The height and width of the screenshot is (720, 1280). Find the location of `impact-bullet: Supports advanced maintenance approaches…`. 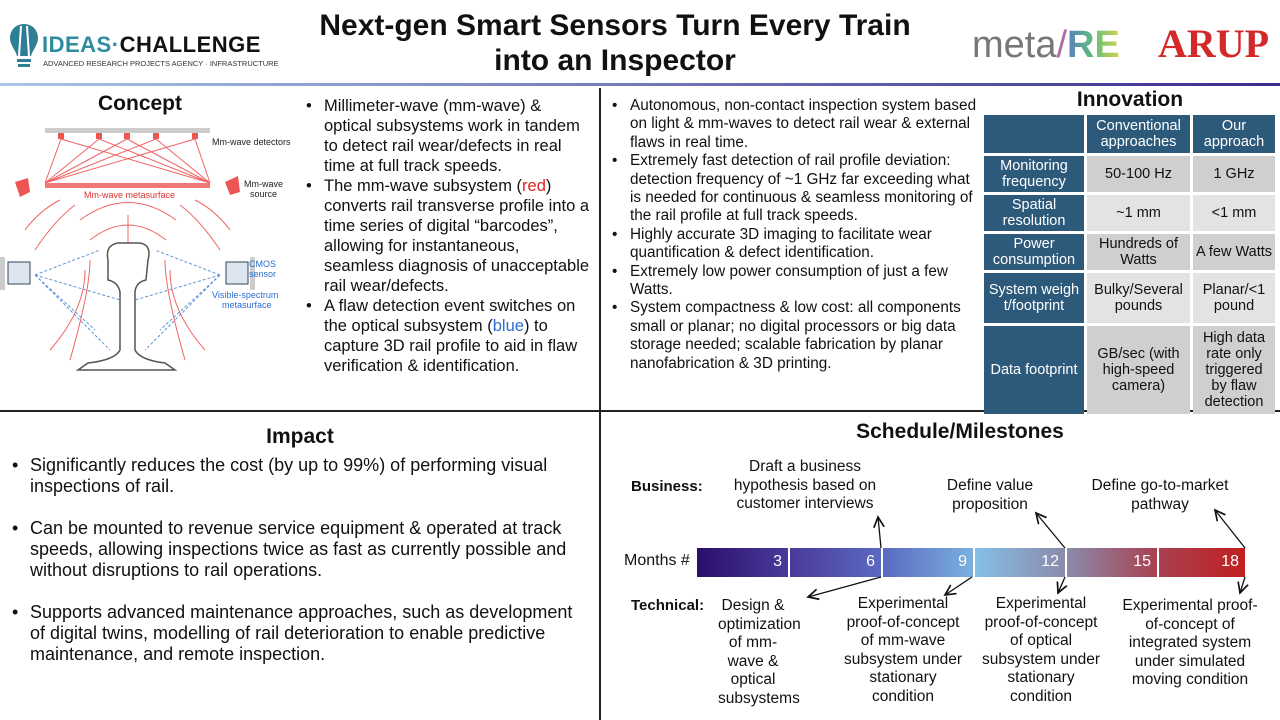

impact-bullet: Supports advanced maintenance approaches… is located at coordinates (298, 633).